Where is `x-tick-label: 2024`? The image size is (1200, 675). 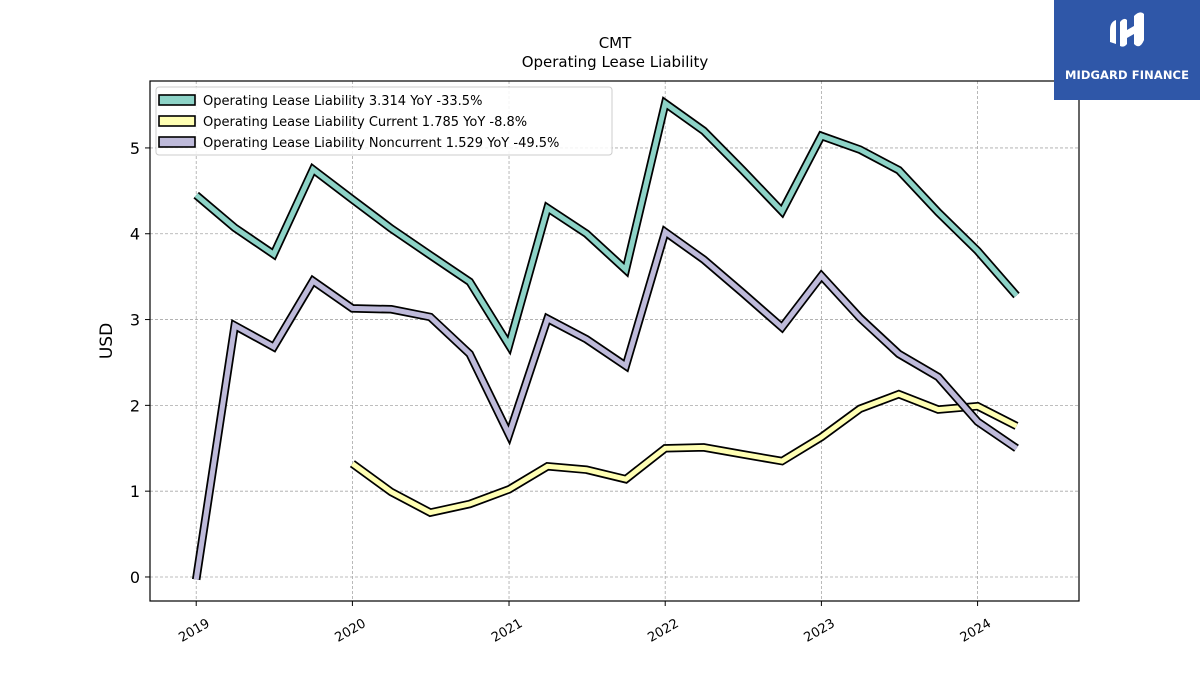
x-tick-label: 2024 is located at coordinates (976, 631).